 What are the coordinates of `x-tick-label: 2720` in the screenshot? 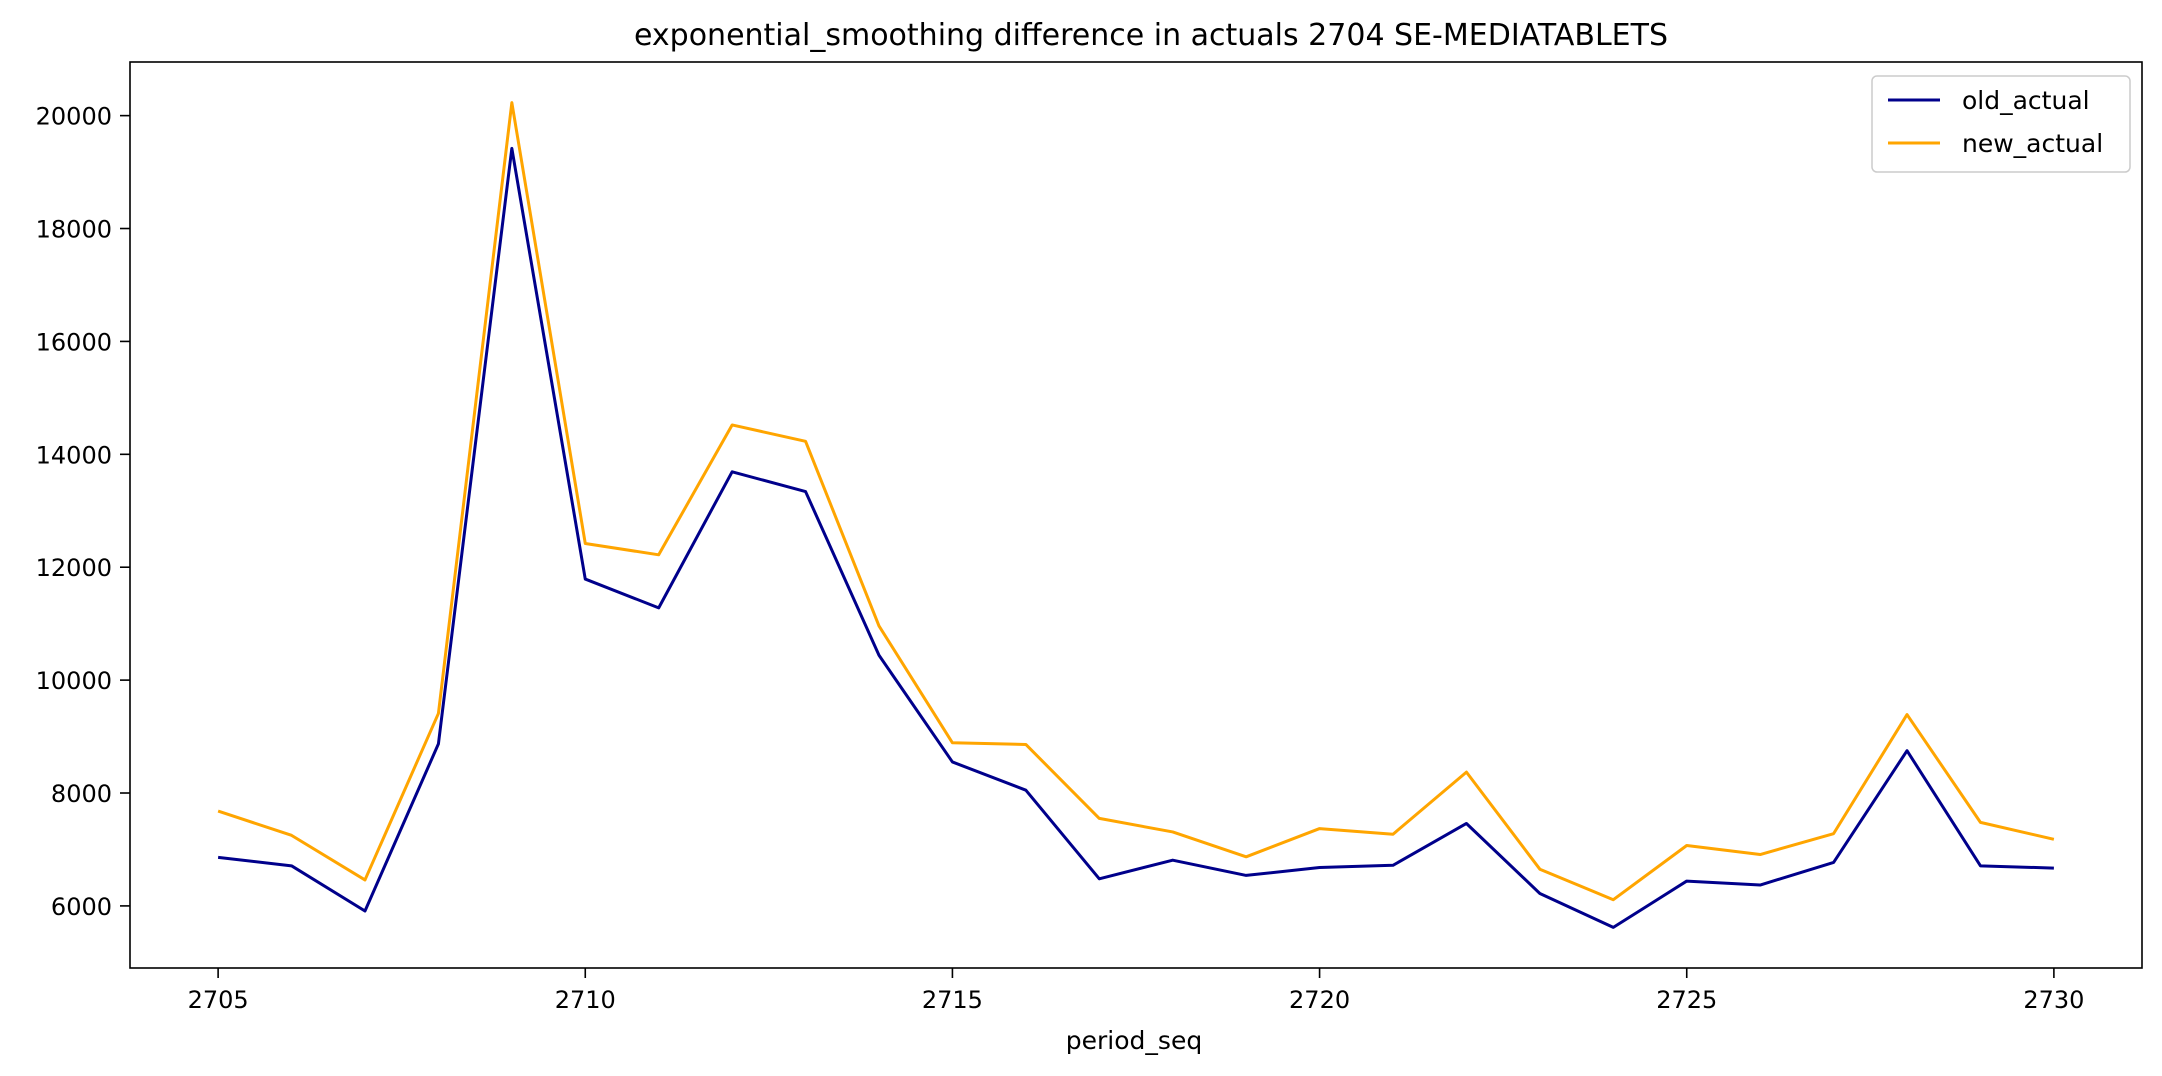 It's located at (1319, 1000).